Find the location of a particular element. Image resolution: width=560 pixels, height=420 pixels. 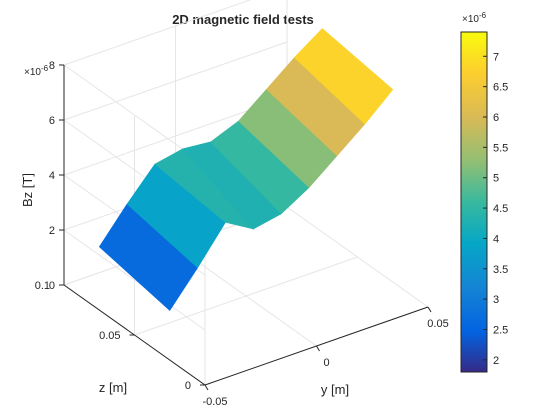

x-tick-label: 0.05 is located at coordinates (437, 324).